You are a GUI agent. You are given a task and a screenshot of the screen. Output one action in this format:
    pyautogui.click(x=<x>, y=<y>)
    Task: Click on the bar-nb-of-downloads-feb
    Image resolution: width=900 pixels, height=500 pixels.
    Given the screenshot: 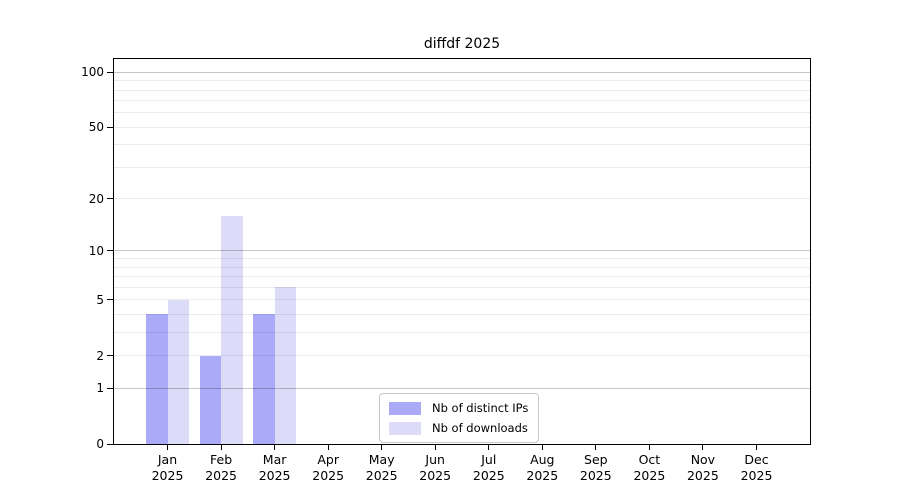 What is the action you would take?
    pyautogui.click(x=232, y=329)
    